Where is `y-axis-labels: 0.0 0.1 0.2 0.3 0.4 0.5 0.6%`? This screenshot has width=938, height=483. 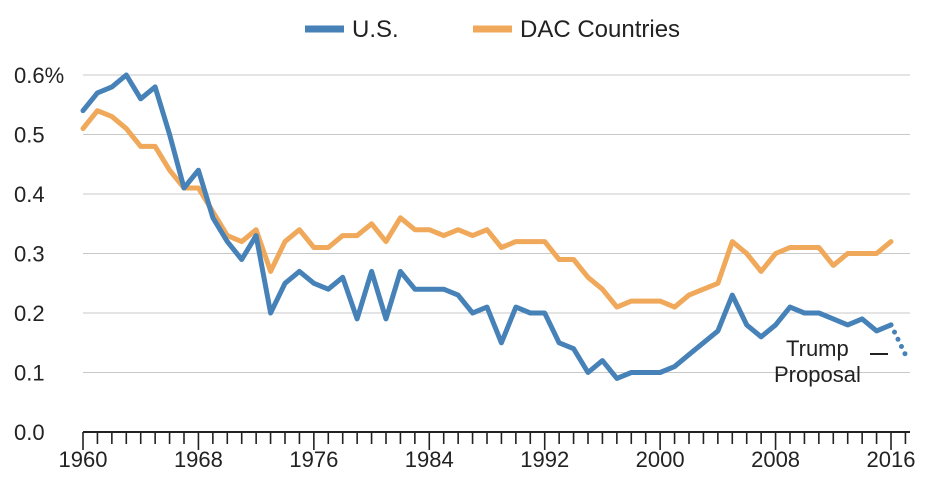
y-axis-labels: 0.0 0.1 0.2 0.3 0.4 0.5 0.6% is located at coordinates (39, 254).